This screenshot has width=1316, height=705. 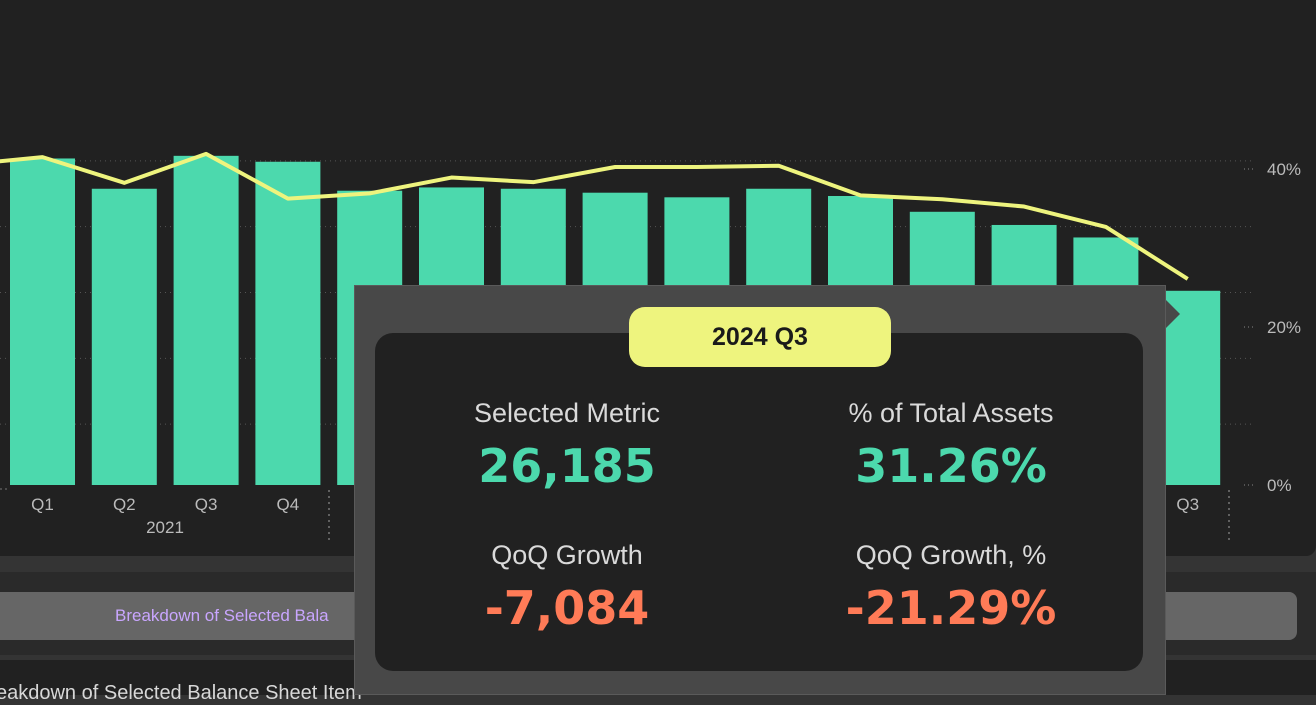 What do you see at coordinates (1279, 485) in the screenshot?
I see `y-tick-label: 0%` at bounding box center [1279, 485].